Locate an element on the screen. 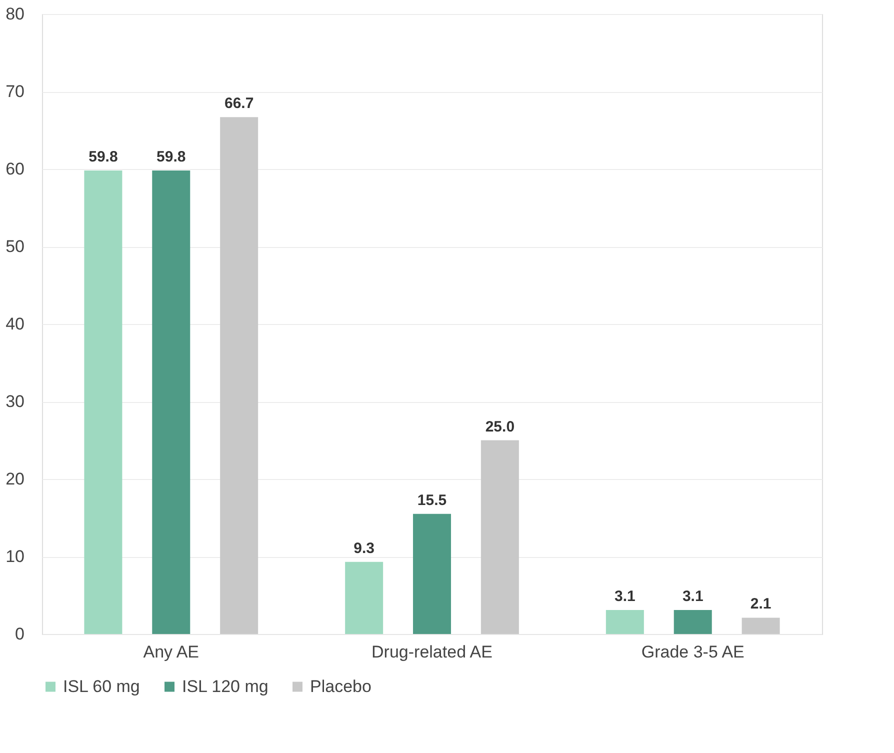  data-label: 15.5 is located at coordinates (432, 500).